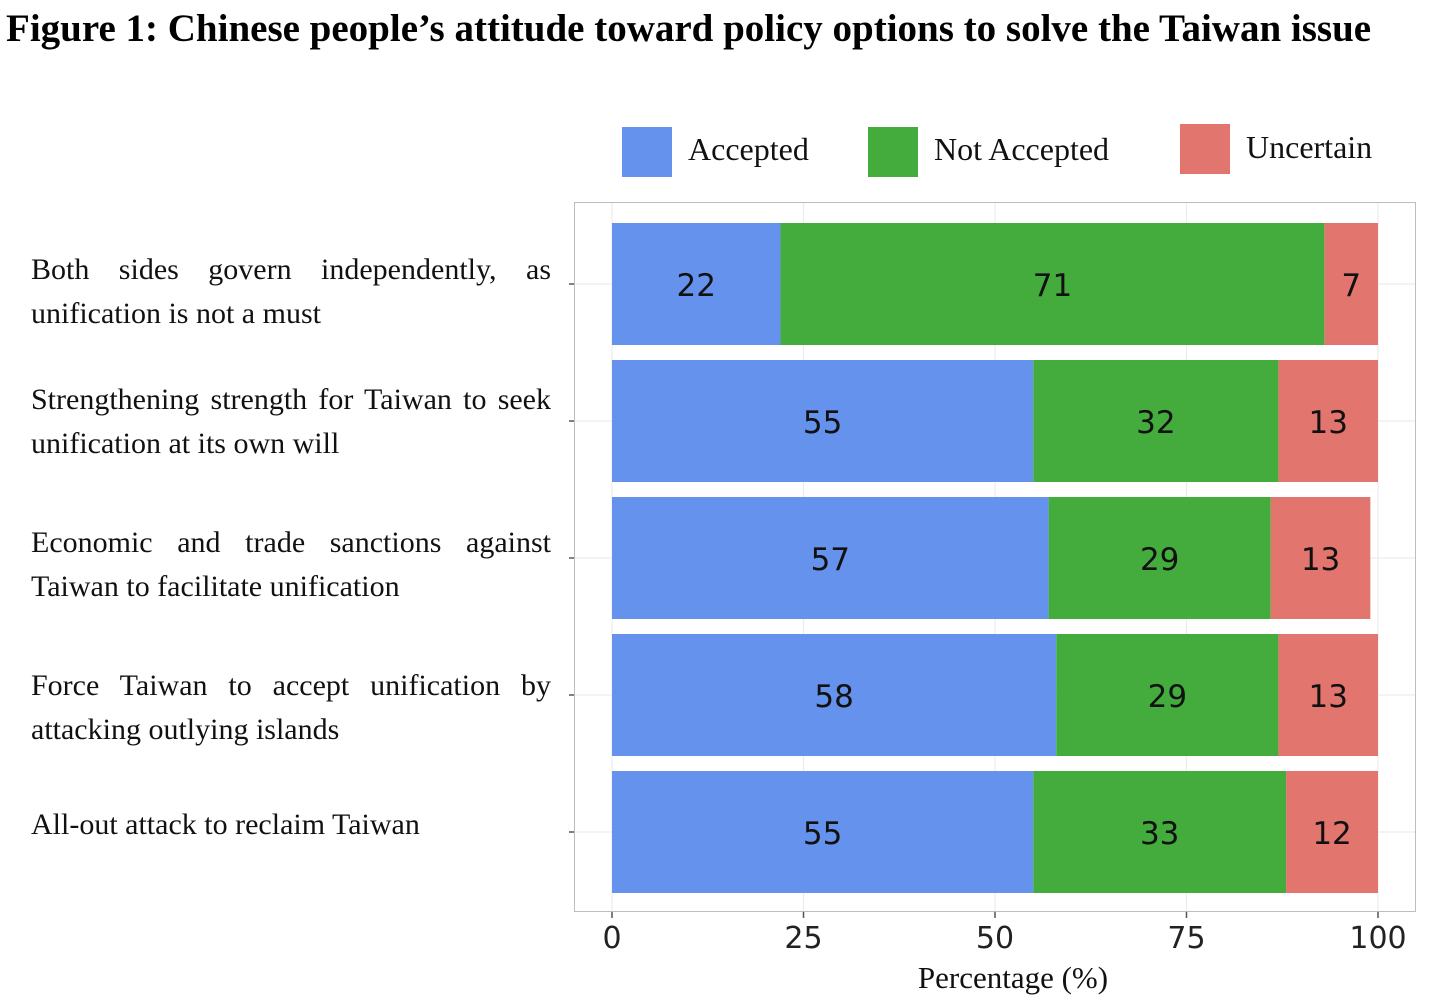  Describe the element at coordinates (1013, 977) in the screenshot. I see `x-axis-label: Percentage (%)` at that location.